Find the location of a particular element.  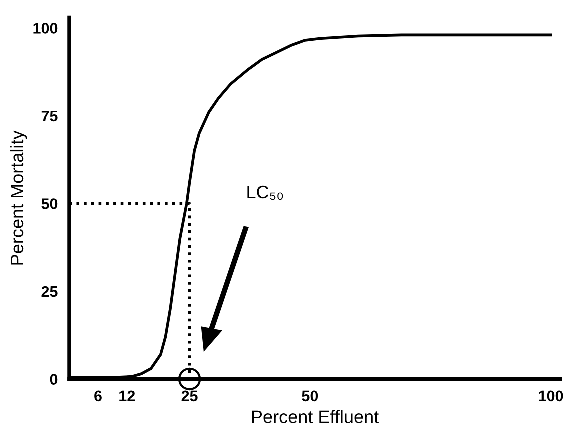

y-tick-label: 100 is located at coordinates (46, 28).